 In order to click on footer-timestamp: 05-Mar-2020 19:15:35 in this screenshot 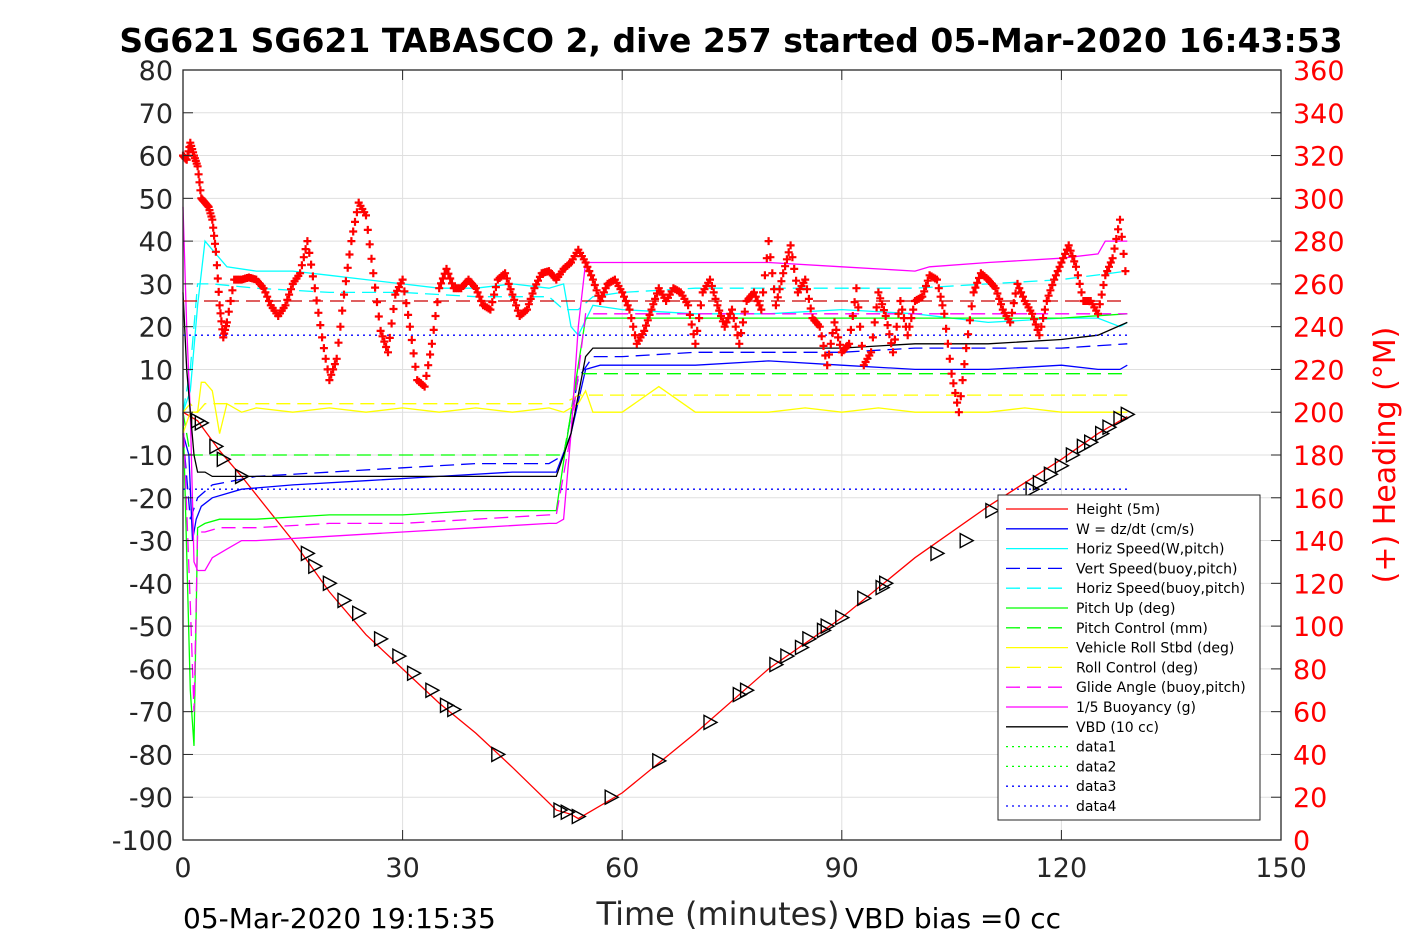, I will do `click(339, 918)`.